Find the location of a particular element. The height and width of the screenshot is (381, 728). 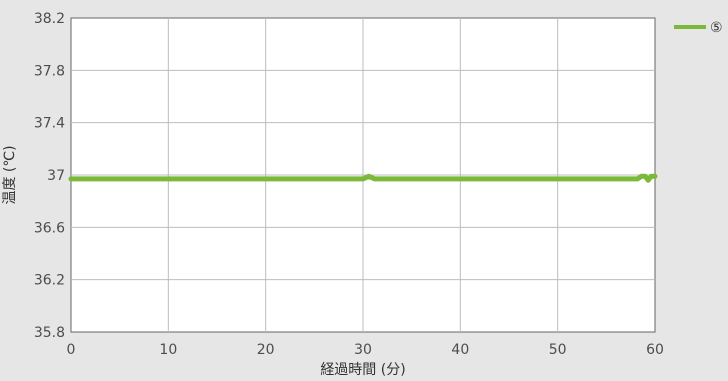

x-tick-label: 60 is located at coordinates (655, 350).